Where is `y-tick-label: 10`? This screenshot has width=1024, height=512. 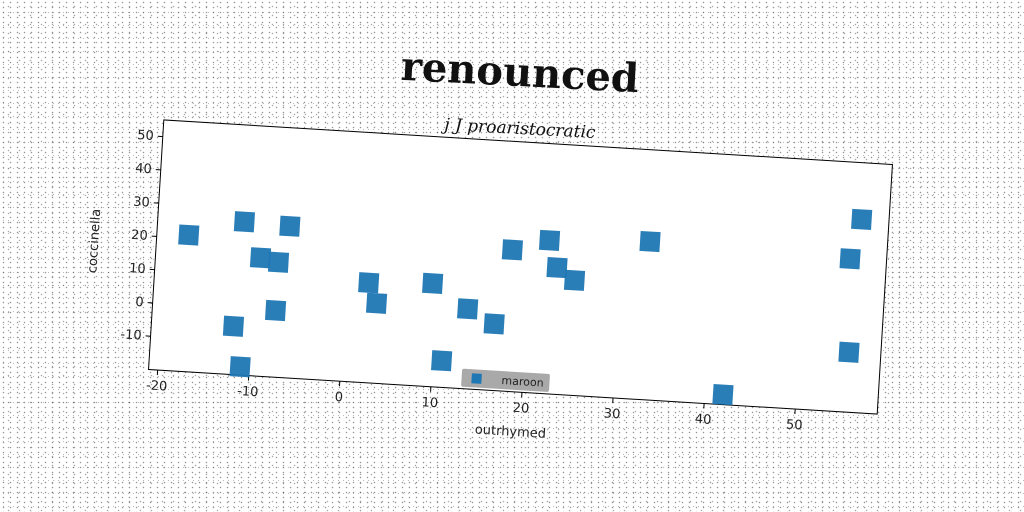 y-tick-label: 10 is located at coordinates (137, 269).